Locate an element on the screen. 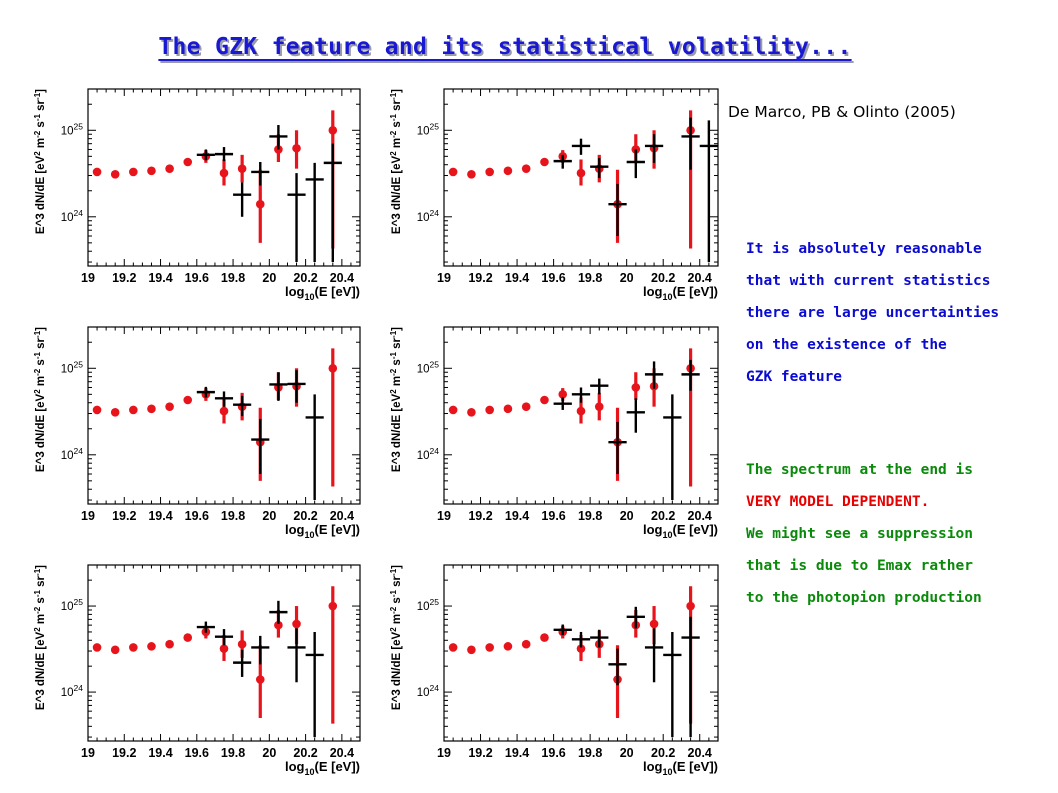 Image resolution: width=1058 pixels, height=793 pixels. citation: De Marco, PB & Olinto (2005) is located at coordinates (842, 112).